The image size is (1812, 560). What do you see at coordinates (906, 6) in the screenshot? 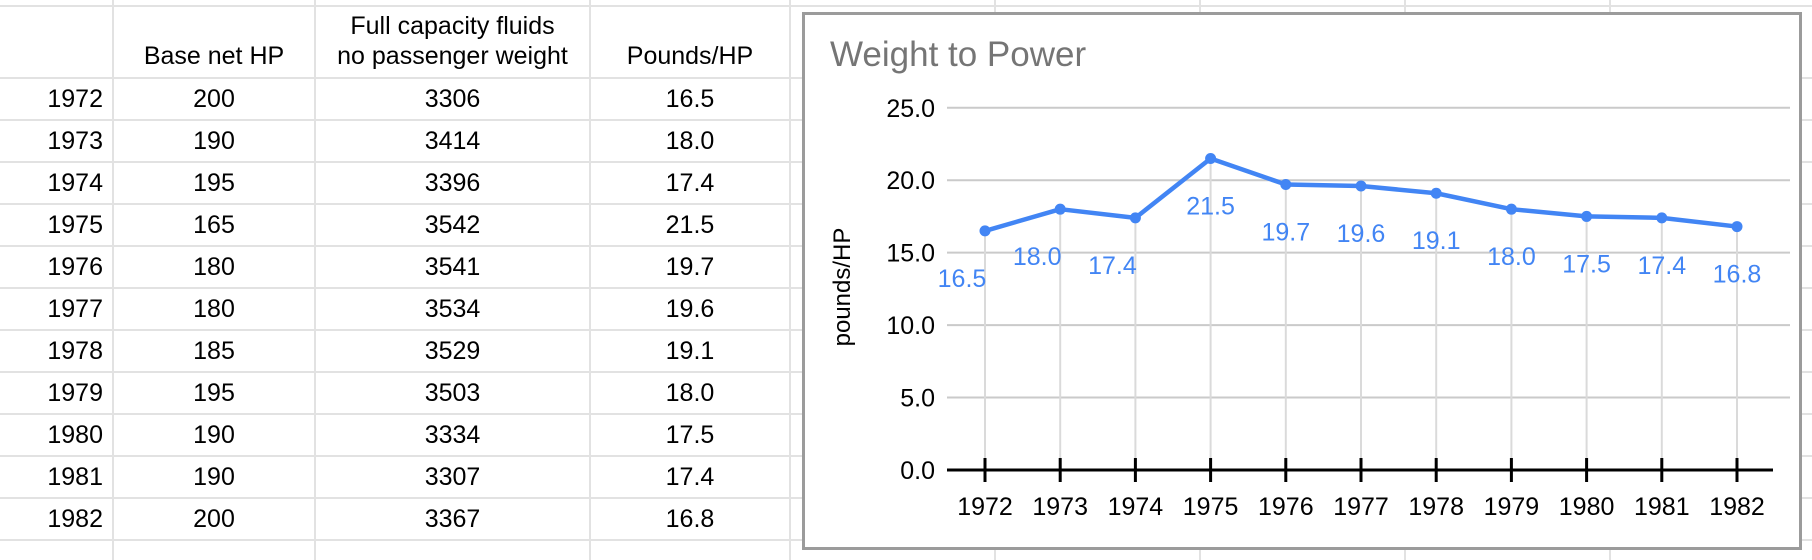
I see `grid-row-line` at bounding box center [906, 6].